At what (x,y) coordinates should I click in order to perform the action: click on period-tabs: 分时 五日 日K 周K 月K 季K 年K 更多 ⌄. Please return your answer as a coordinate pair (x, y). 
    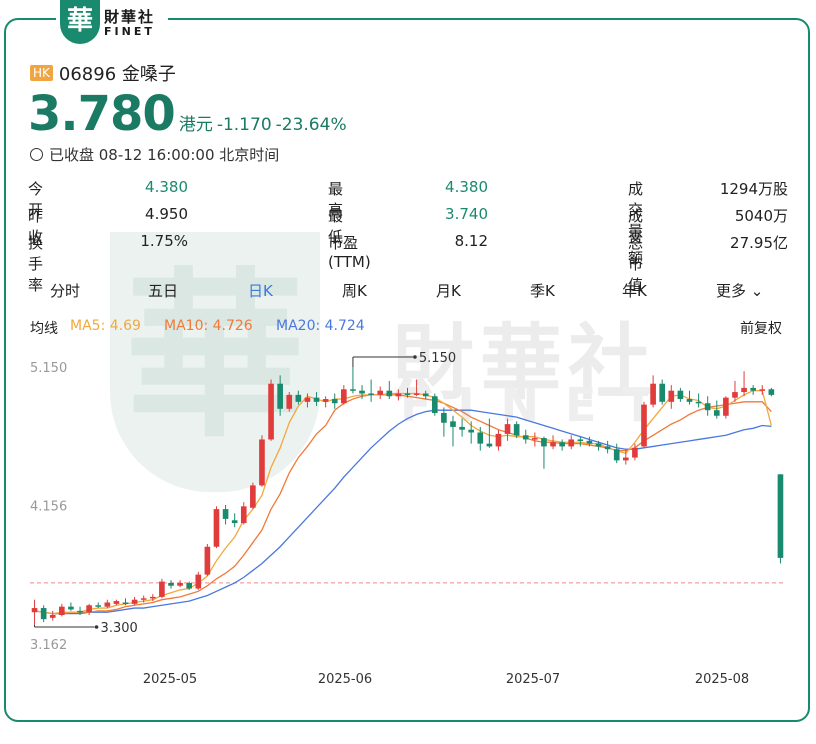
    Looking at the image, I should click on (408, 291).